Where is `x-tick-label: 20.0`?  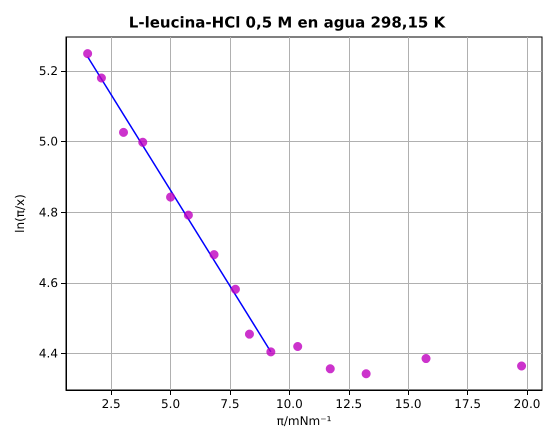
x-tick-label: 20.0 is located at coordinates (527, 404).